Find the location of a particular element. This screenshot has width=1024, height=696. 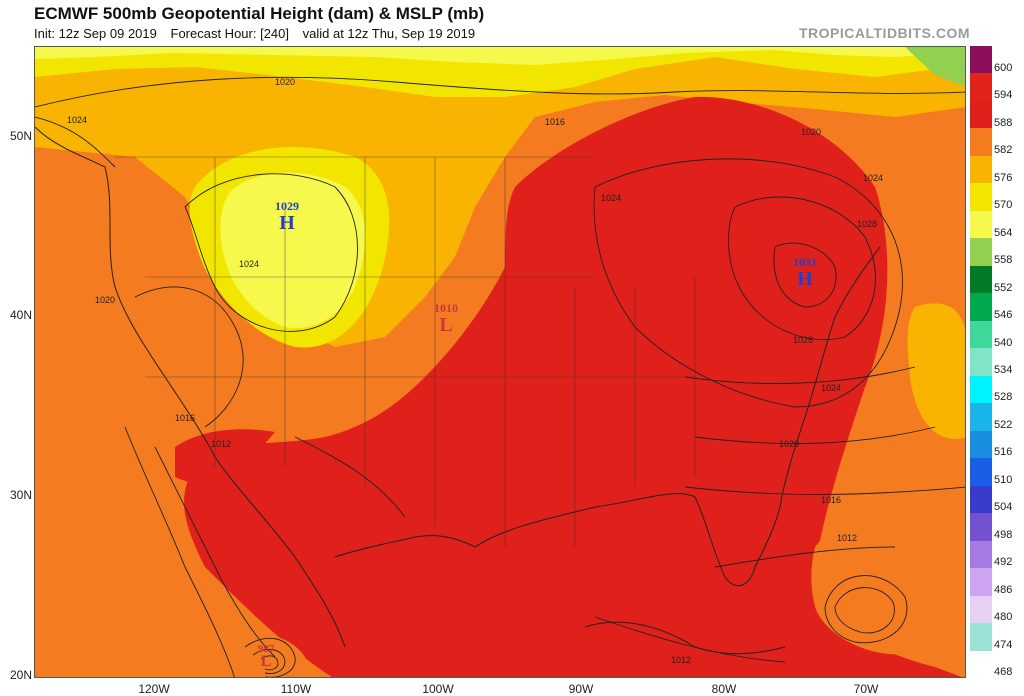

pressure-value: 1031 is located at coordinates (805, 262).